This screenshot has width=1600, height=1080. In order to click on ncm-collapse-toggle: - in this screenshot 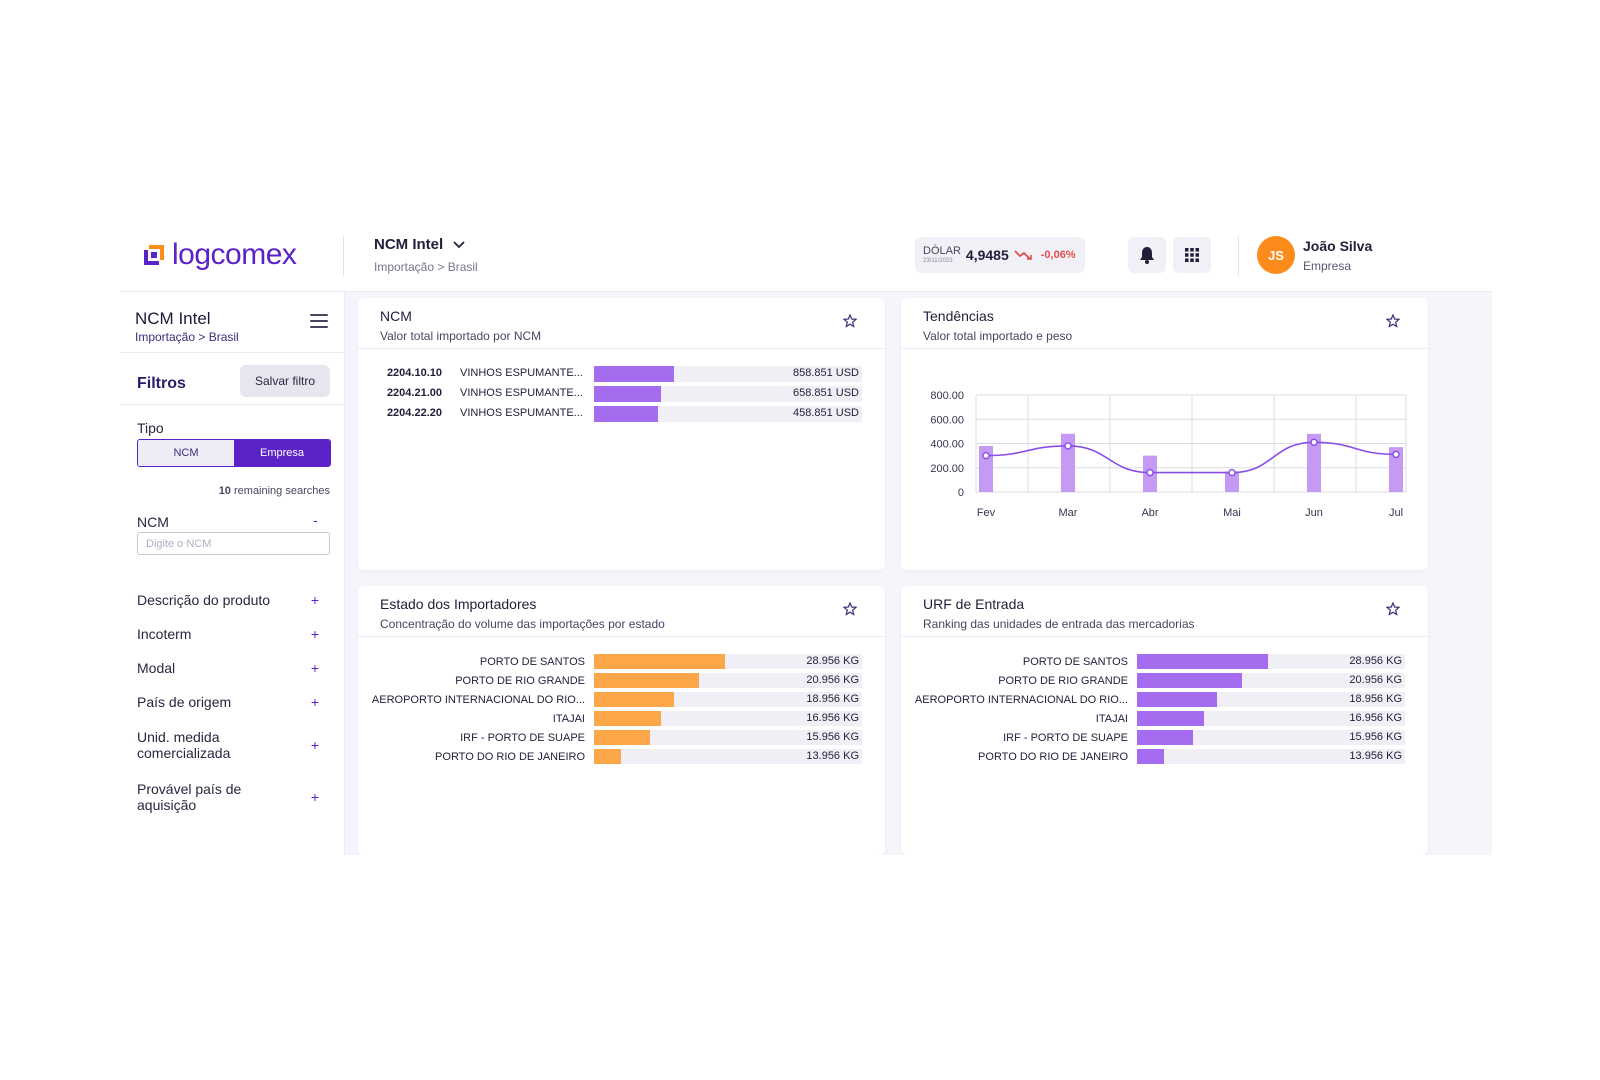, I will do `click(315, 520)`.